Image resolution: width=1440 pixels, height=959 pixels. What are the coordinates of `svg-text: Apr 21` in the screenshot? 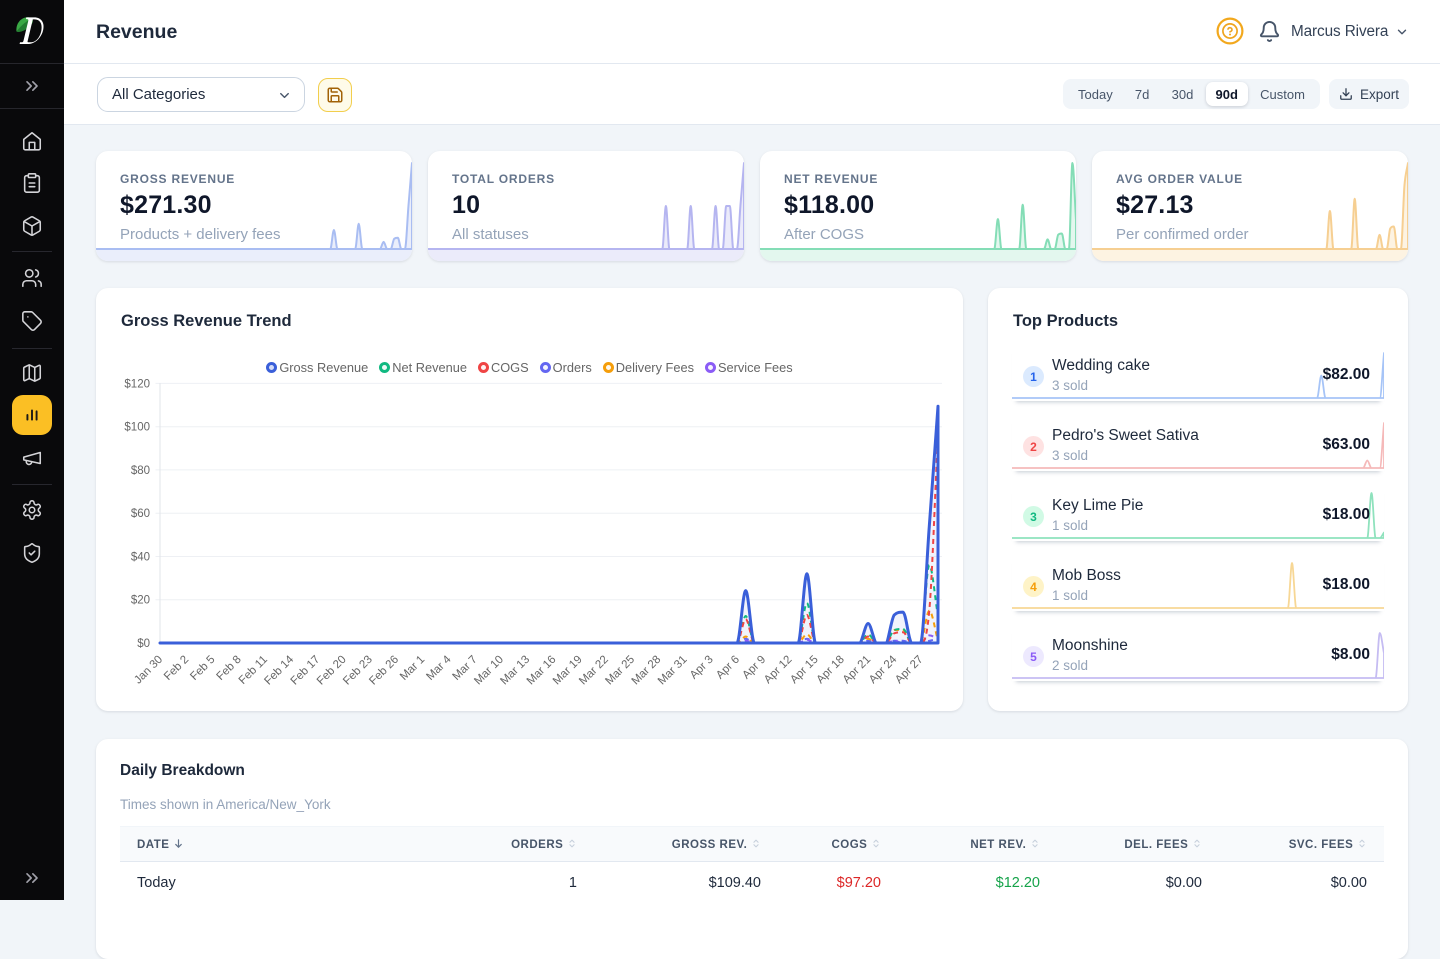 It's located at (857, 670).